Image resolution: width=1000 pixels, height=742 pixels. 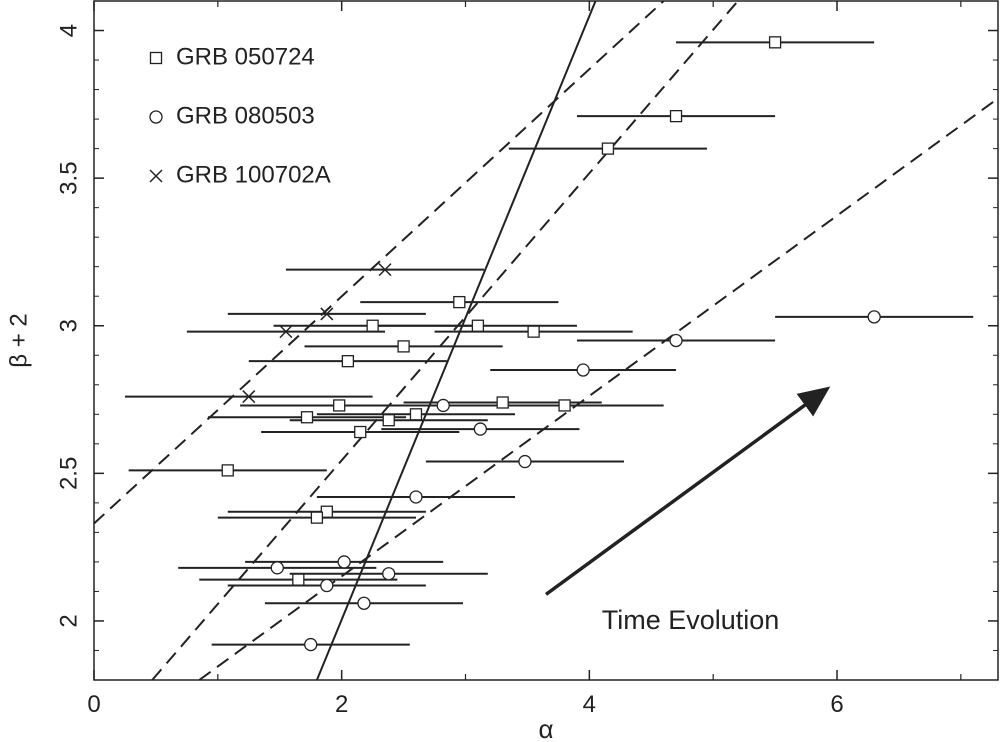 I want to click on y-axis-label: β + 2, so click(x=18, y=340).